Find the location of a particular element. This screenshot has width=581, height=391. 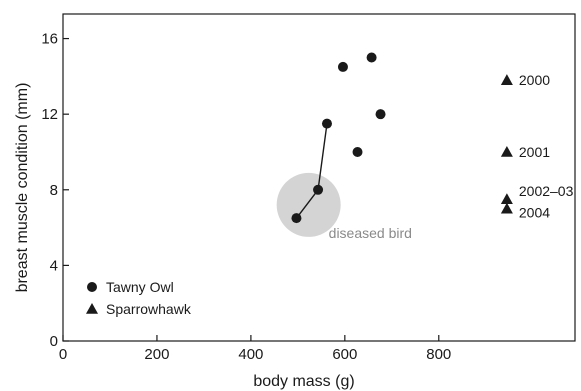

x-tick-label: 400 is located at coordinates (250, 354).